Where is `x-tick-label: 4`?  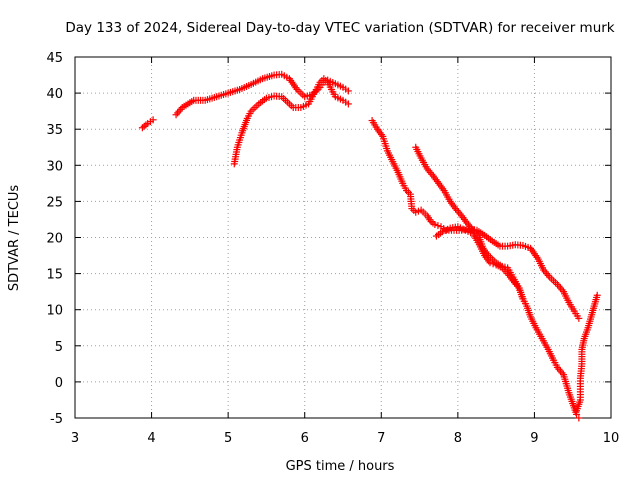 x-tick-label: 4 is located at coordinates (151, 438).